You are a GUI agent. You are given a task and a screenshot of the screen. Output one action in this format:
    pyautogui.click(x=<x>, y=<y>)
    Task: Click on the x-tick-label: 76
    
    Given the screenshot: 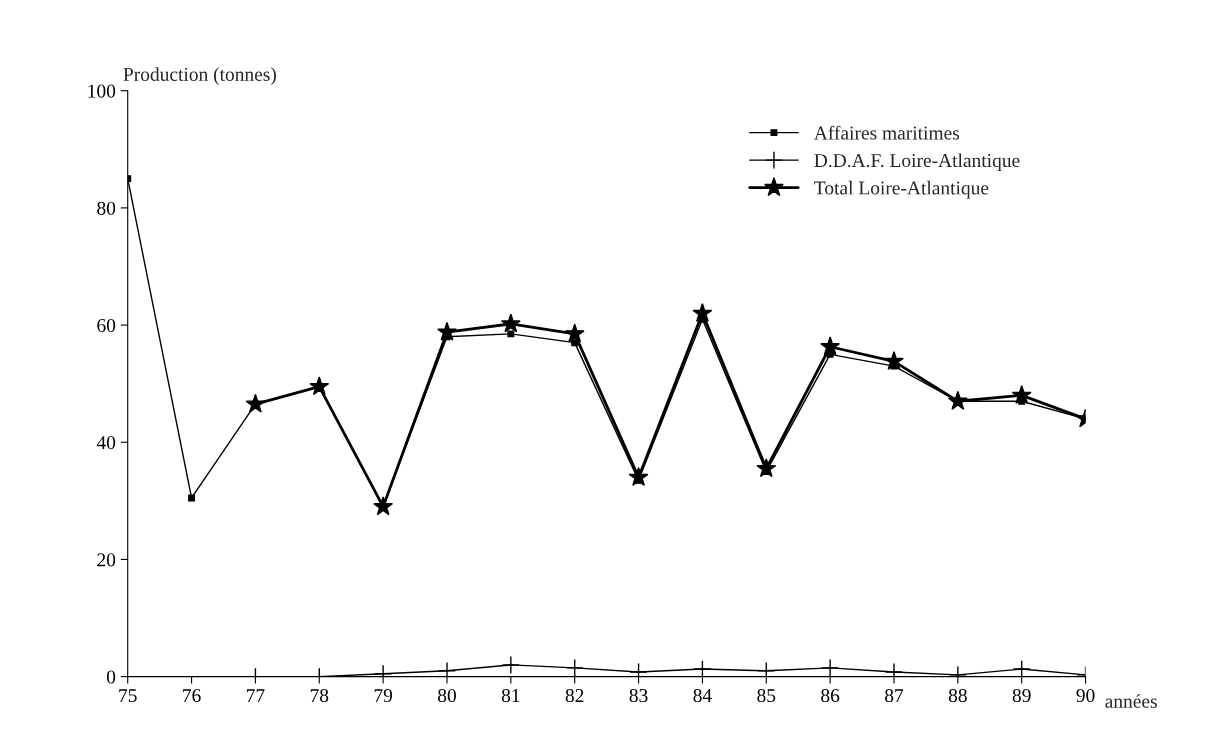 What is the action you would take?
    pyautogui.click(x=192, y=696)
    